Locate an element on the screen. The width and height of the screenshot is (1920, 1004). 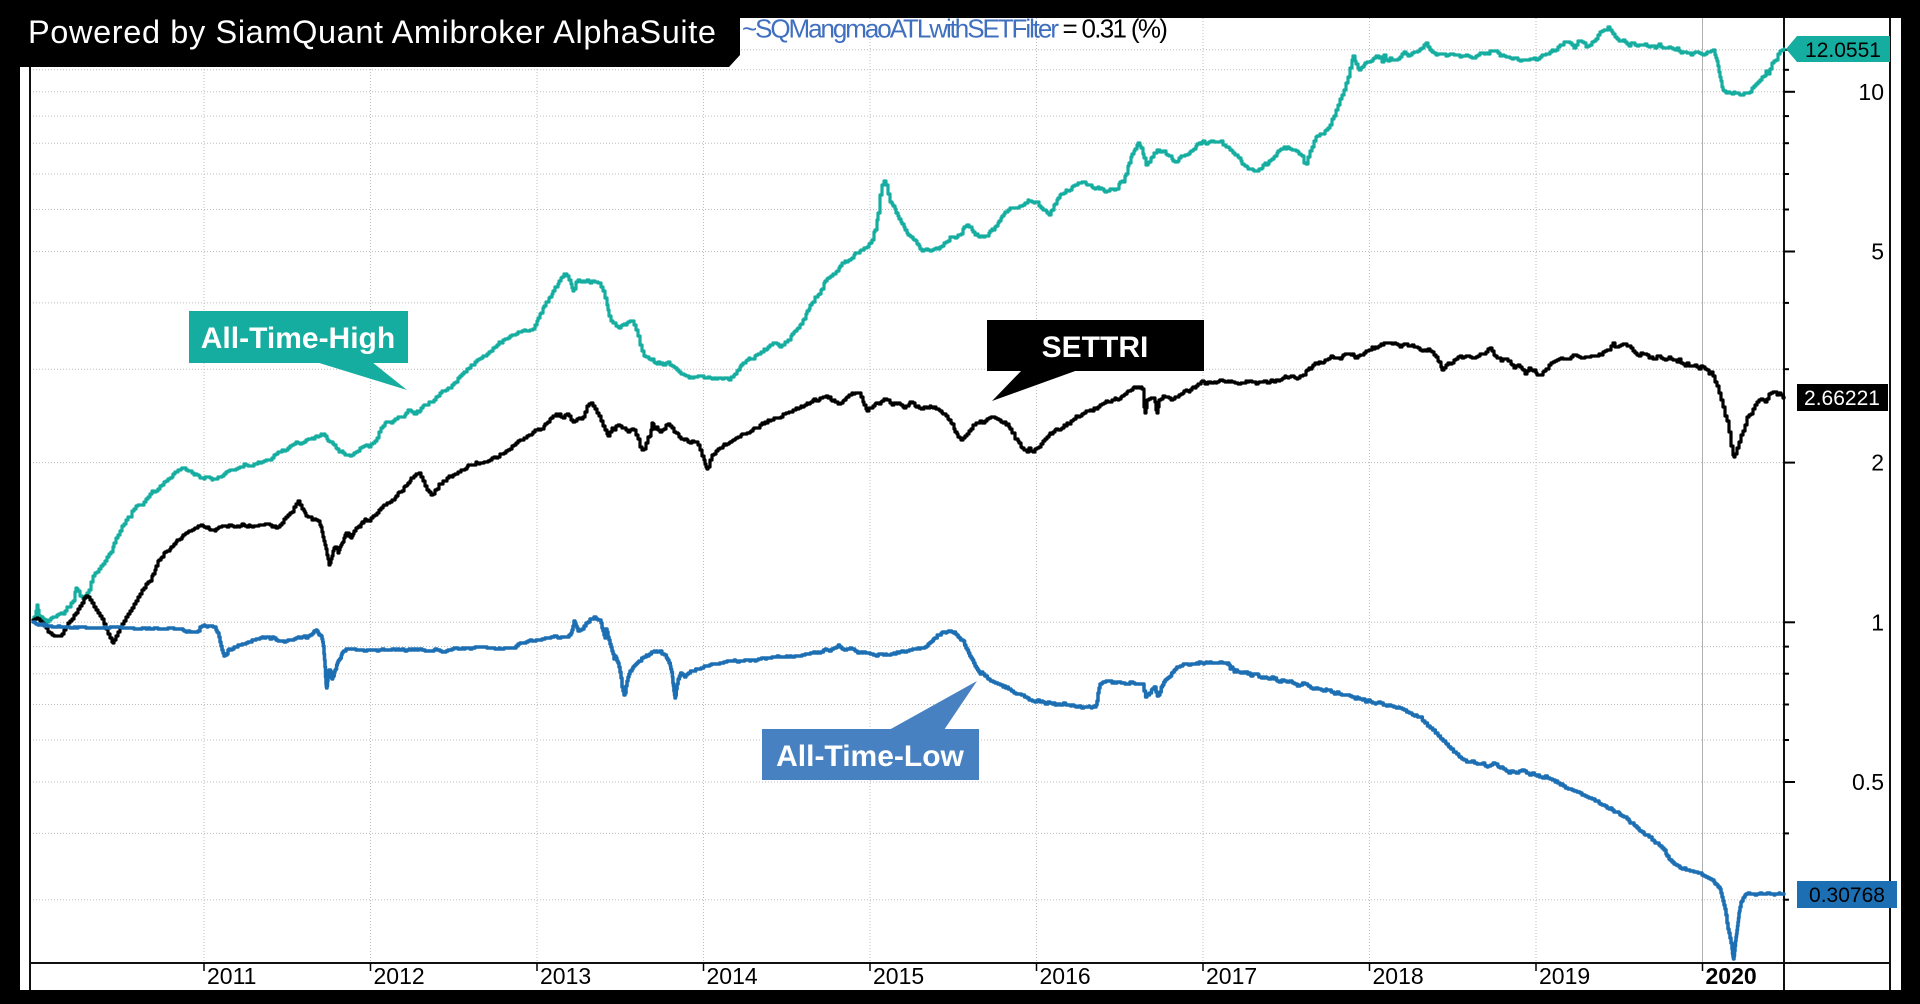
svg-text: 12.0551 is located at coordinates (1843, 50).